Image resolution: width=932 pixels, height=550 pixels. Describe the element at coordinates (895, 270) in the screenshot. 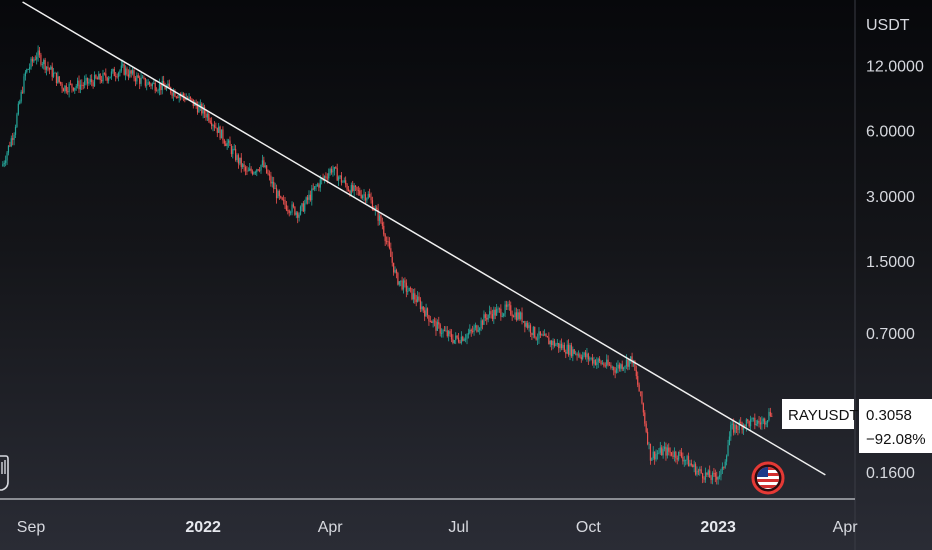

I see `price-axis: 12.0000 6.0000 3.0000 1.5000 0.7000 0.1600` at that location.